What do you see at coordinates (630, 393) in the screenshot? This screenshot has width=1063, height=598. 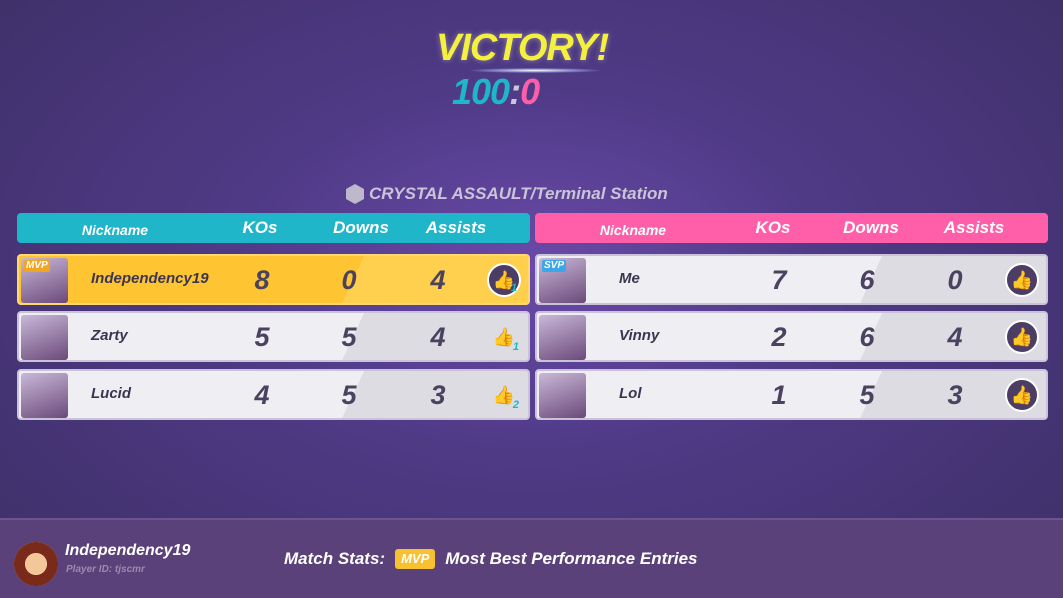 I see `player-nickname: Lol` at bounding box center [630, 393].